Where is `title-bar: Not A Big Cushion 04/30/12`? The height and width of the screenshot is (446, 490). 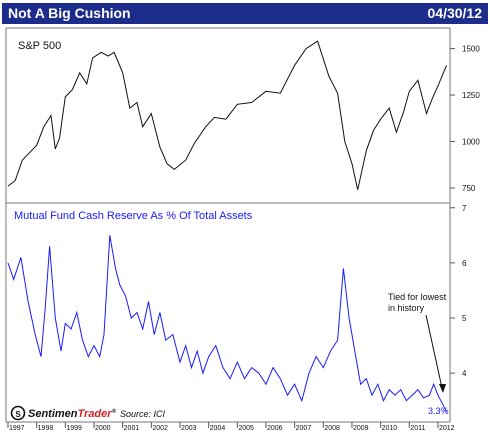 title-bar: Not A Big Cushion 04/30/12 is located at coordinates (245, 13).